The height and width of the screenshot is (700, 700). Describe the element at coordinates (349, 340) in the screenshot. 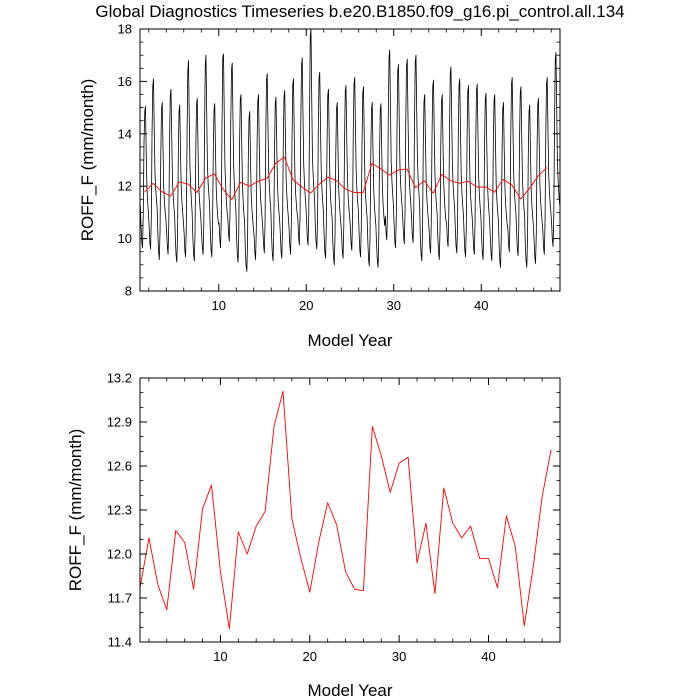

I see `top-x-axis-label: Model Year` at that location.